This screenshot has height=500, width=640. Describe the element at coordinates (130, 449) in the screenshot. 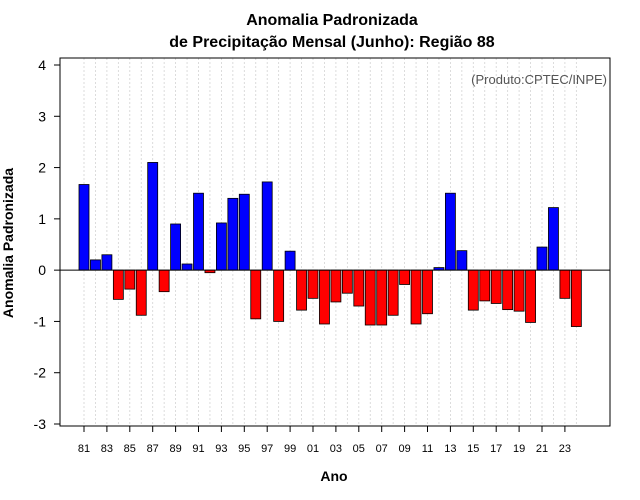

I see `x-tick-label: 85` at that location.